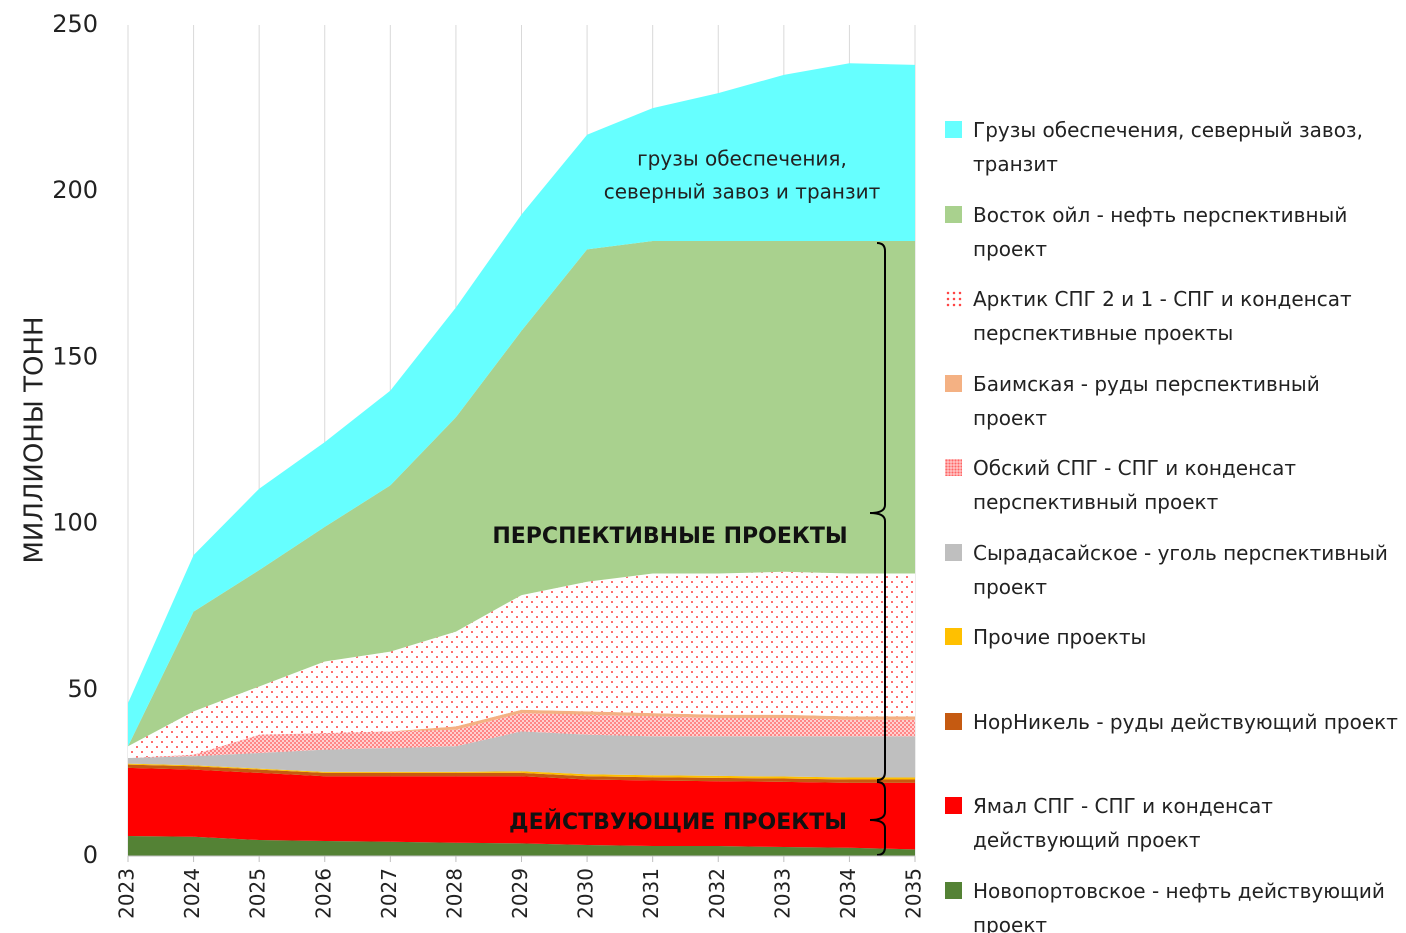 The image size is (1406, 933). I want to click on y-tick-label: 150, so click(75, 356).